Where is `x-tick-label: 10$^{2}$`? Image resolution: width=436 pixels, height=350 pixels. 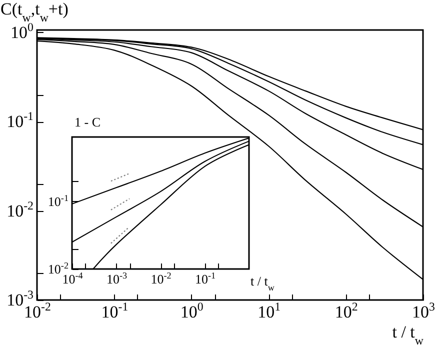 x-tick-label: 10$^{2}$ is located at coordinates (346, 311).